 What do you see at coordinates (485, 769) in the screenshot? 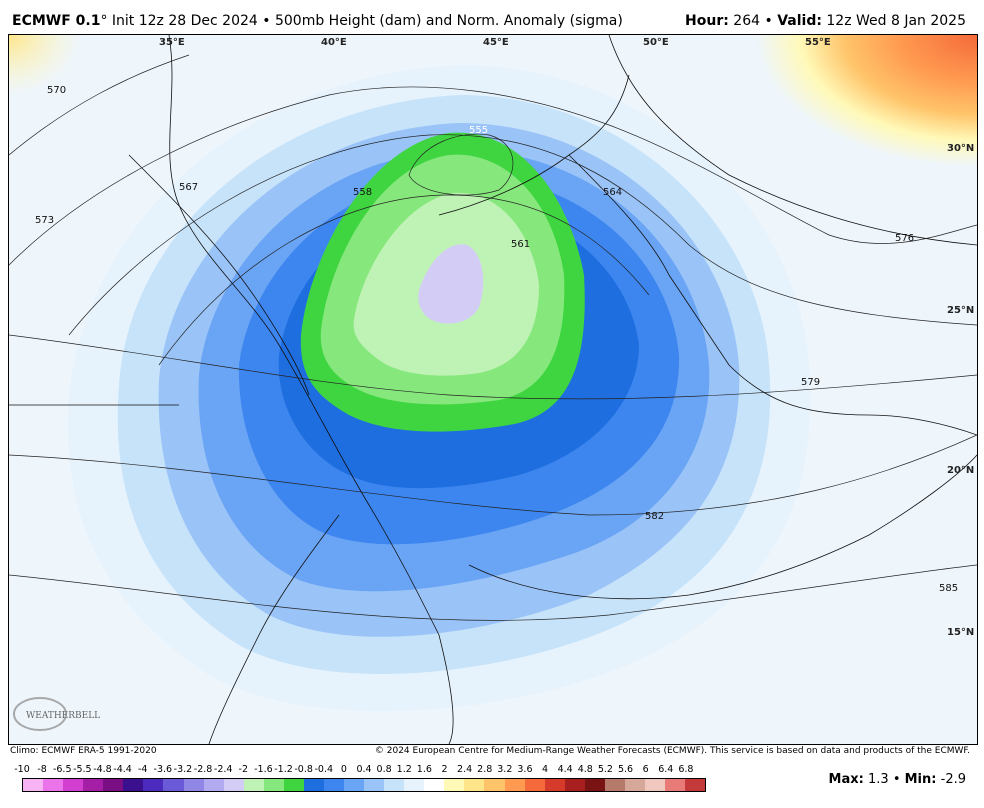
I see `colorbar-label: 2.8` at bounding box center [485, 769].